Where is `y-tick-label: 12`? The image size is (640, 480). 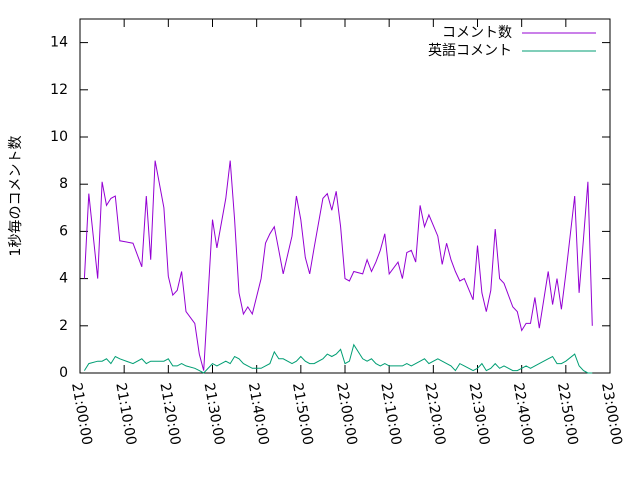
y-tick-label: 12 is located at coordinates (59, 90).